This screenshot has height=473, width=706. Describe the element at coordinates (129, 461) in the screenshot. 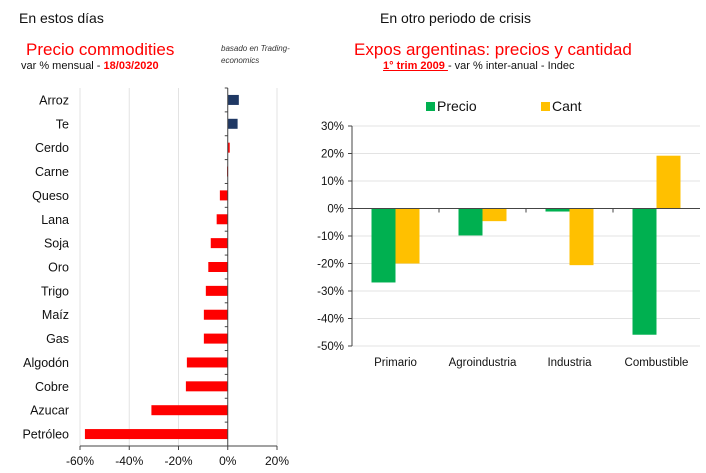

I see `x-tick-label: -40%` at that location.